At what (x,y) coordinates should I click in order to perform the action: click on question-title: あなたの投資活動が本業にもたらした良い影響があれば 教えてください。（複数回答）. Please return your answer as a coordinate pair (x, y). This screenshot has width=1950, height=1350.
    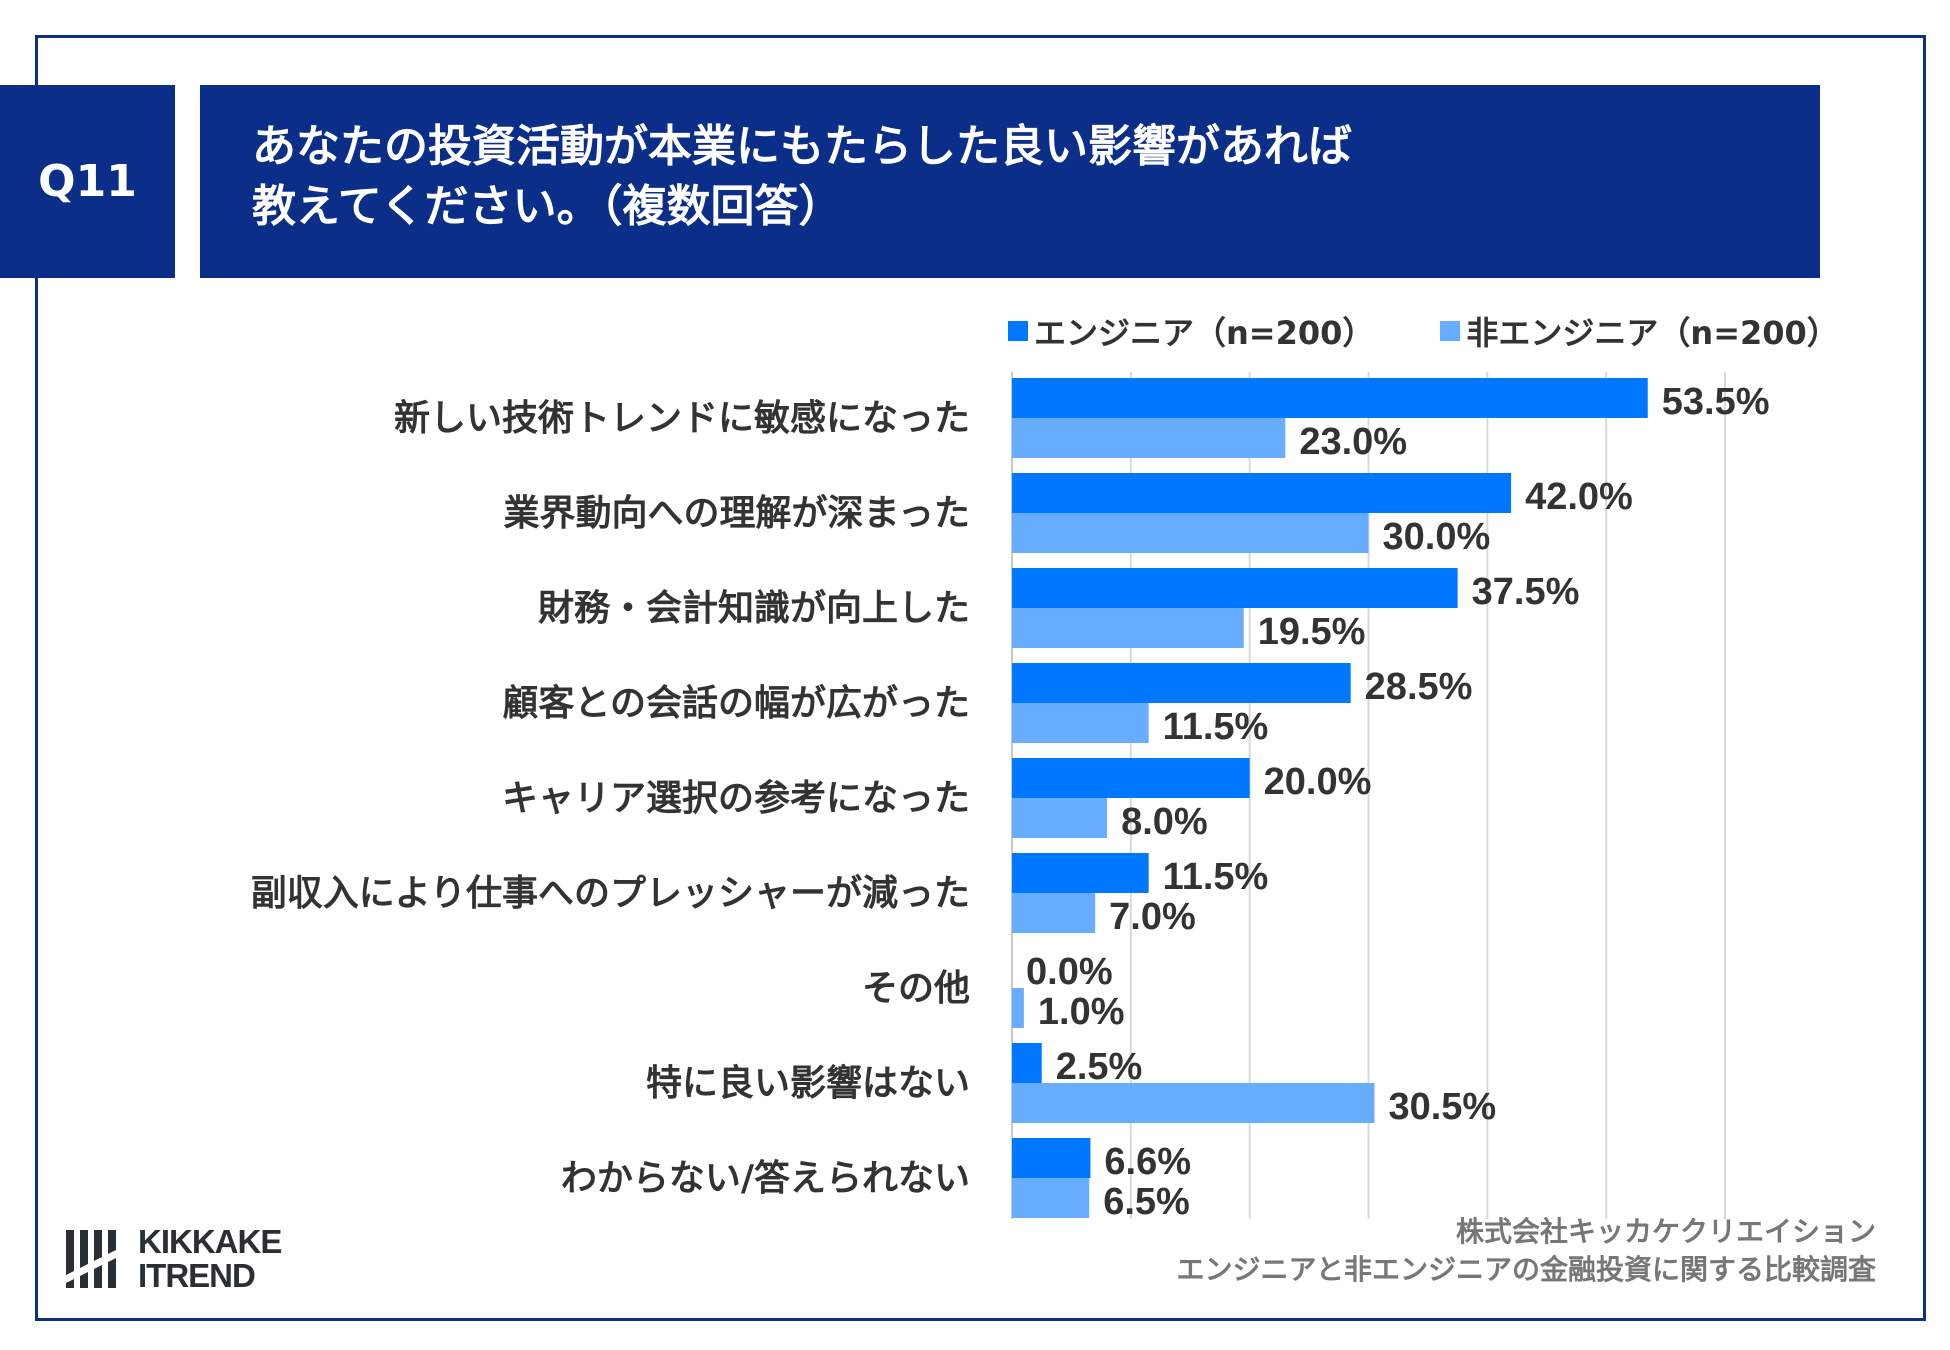
    Looking at the image, I should click on (1010, 181).